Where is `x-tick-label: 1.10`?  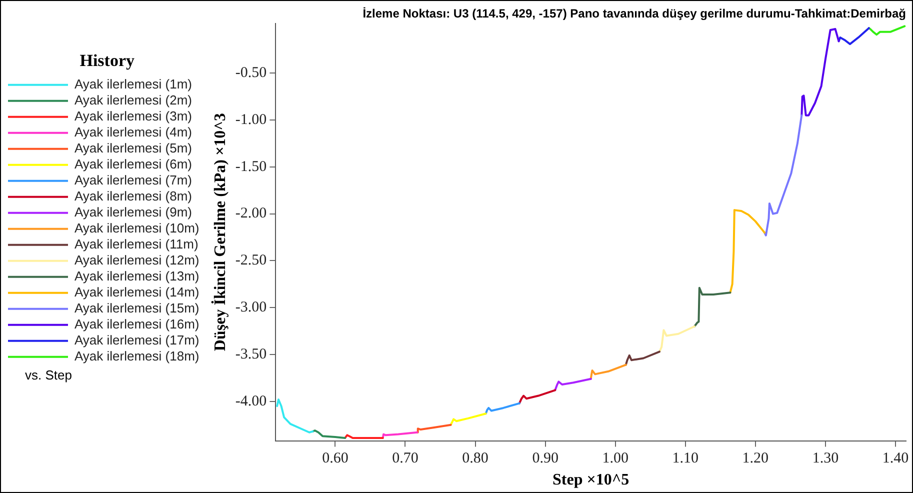
x-tick-label: 1.10 is located at coordinates (685, 458).